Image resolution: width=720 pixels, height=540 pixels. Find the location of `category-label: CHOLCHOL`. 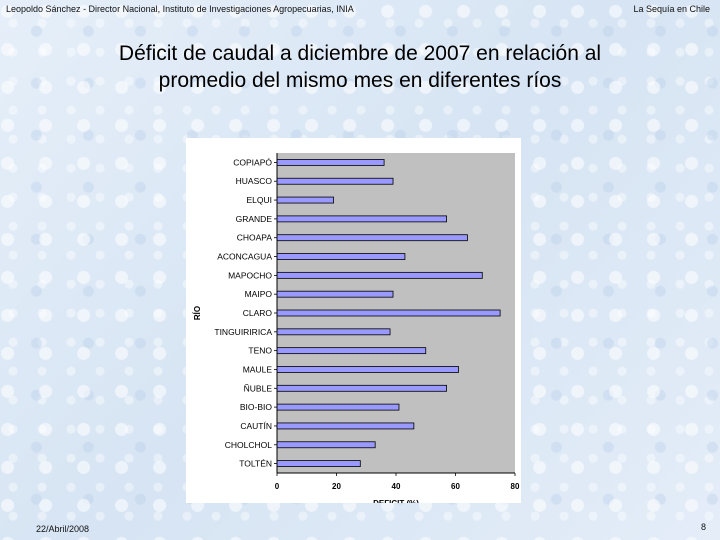

category-label: CHOLCHOL is located at coordinates (249, 445).